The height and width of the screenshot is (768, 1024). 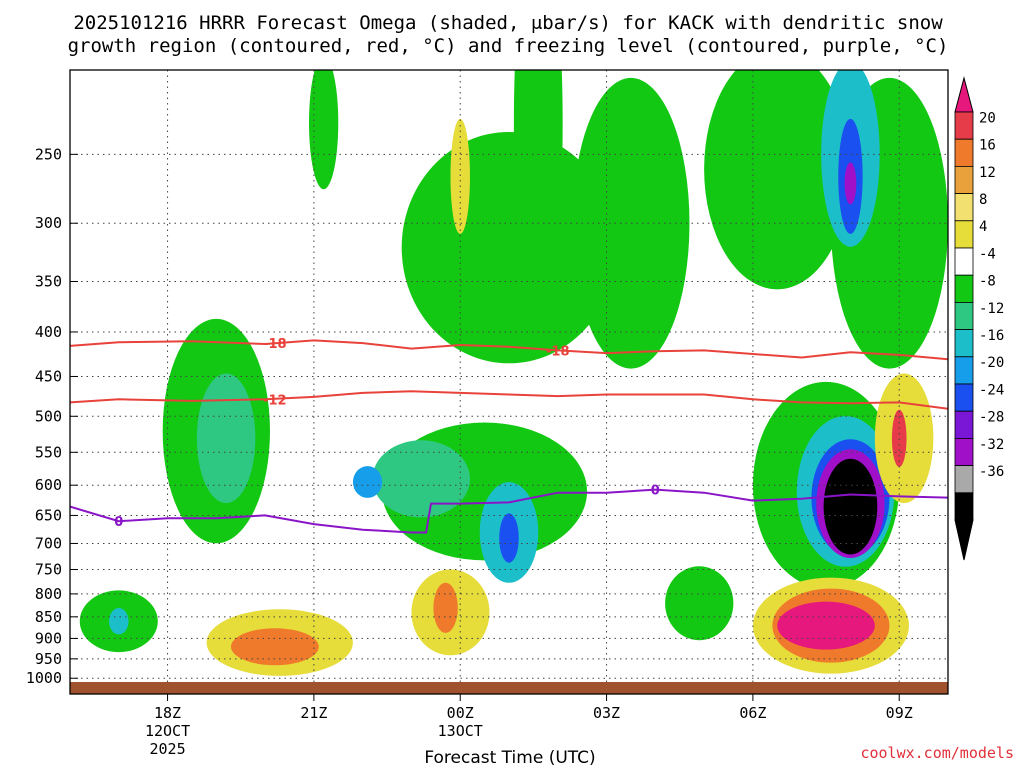 What do you see at coordinates (275, 400) in the screenshot?
I see `contour-label: -12` at bounding box center [275, 400].